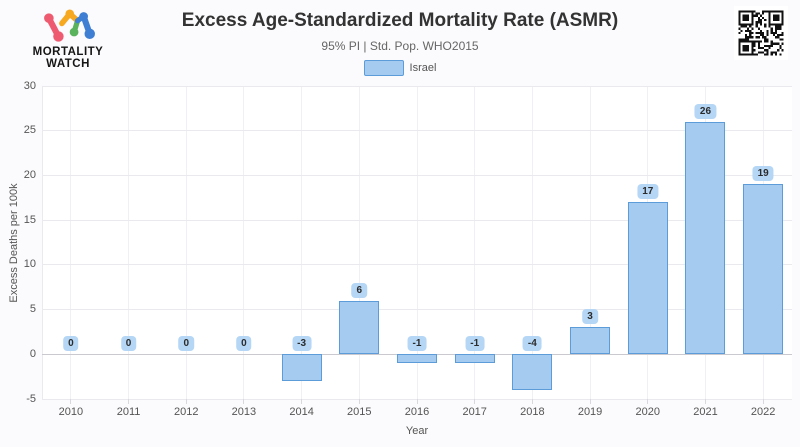 This screenshot has height=447, width=800. What do you see at coordinates (705, 111) in the screenshot?
I see `value-label-2021: 26` at bounding box center [705, 111].